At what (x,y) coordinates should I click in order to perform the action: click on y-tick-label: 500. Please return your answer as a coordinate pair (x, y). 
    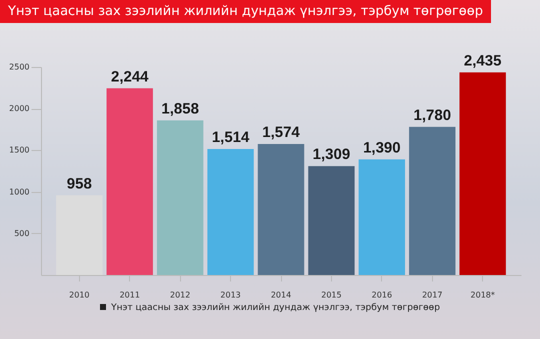
    Looking at the image, I should click on (22, 233).